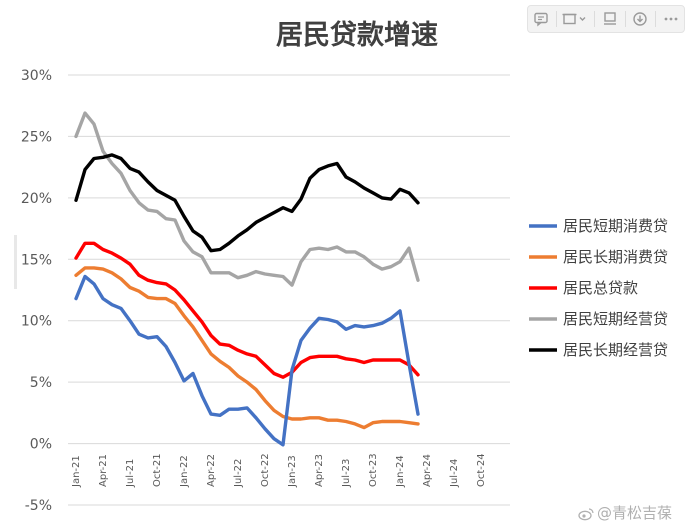 The width and height of the screenshot is (690, 528). I want to click on chart-title: 居民贷款增速, so click(357, 35).